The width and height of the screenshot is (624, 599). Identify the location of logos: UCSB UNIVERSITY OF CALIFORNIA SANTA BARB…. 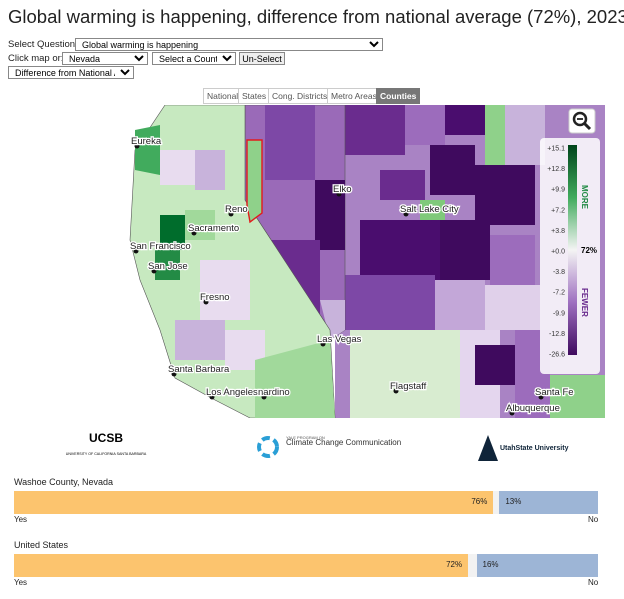
(317, 446).